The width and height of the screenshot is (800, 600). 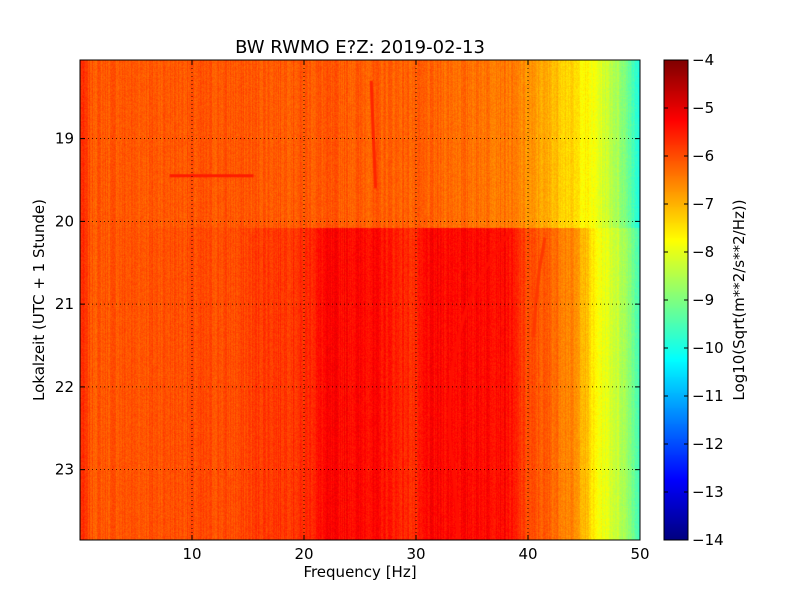 What do you see at coordinates (64, 470) in the screenshot?
I see `y-tick-label: 23` at bounding box center [64, 470].